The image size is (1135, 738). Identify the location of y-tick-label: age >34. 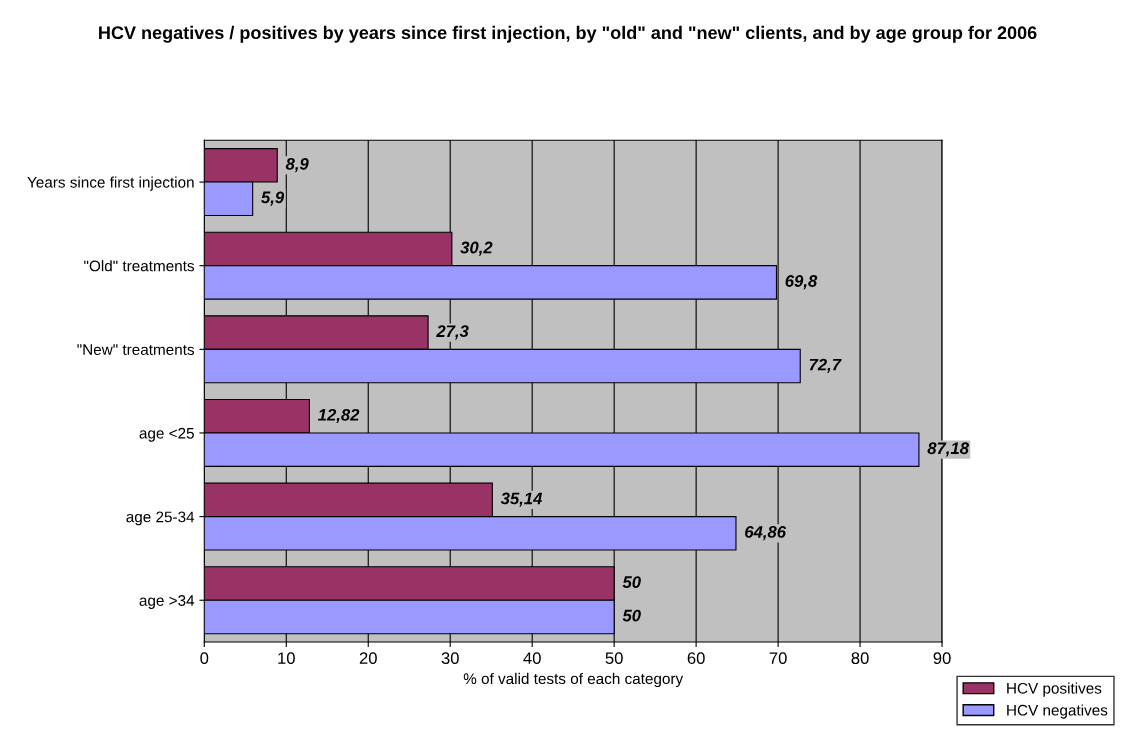
(167, 602).